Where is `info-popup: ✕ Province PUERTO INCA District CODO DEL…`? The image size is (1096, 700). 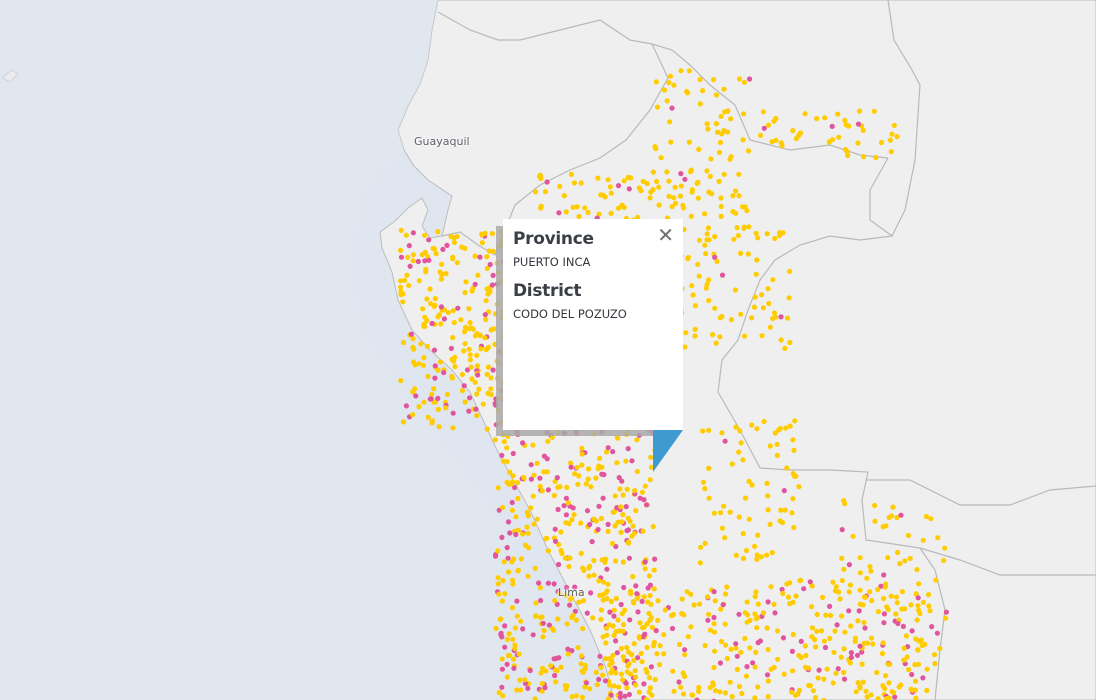 info-popup: ✕ Province PUERTO INCA District CODO DEL… is located at coordinates (593, 324).